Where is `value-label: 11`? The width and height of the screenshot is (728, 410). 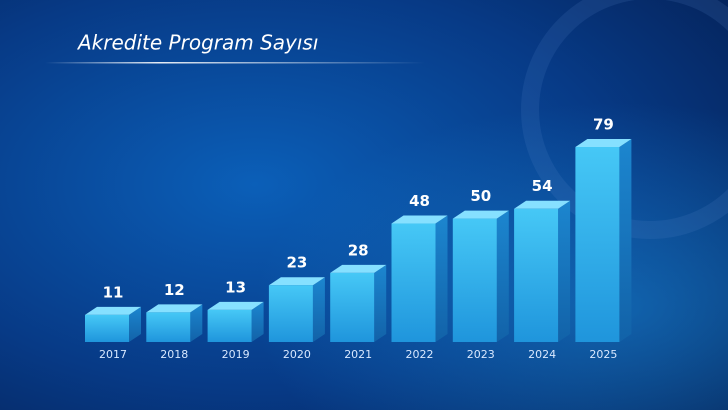 value-label: 11 is located at coordinates (113, 292).